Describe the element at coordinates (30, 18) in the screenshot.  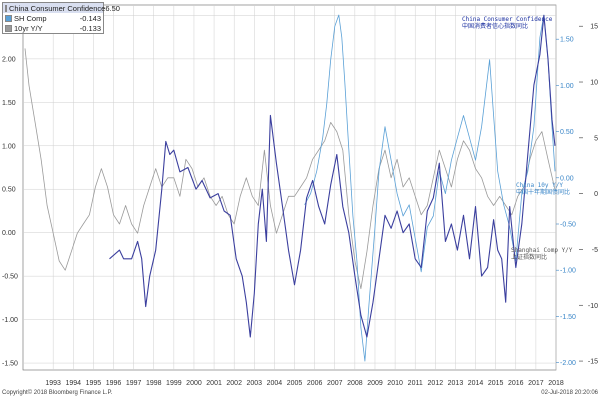
I see `legend-label: SH Comp` at that location.